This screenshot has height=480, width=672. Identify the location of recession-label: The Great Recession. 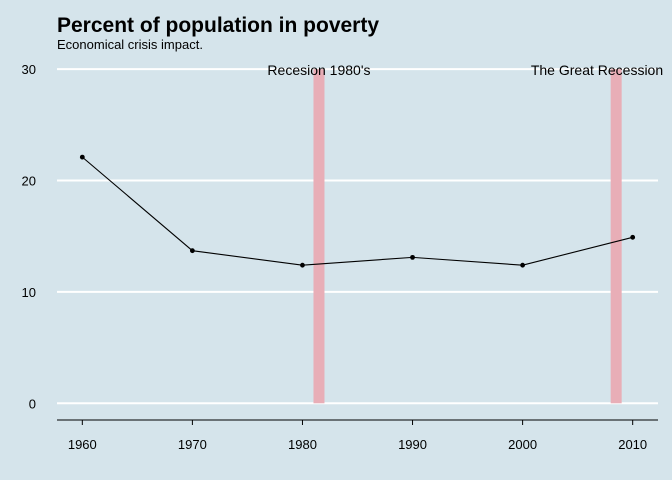
(597, 70).